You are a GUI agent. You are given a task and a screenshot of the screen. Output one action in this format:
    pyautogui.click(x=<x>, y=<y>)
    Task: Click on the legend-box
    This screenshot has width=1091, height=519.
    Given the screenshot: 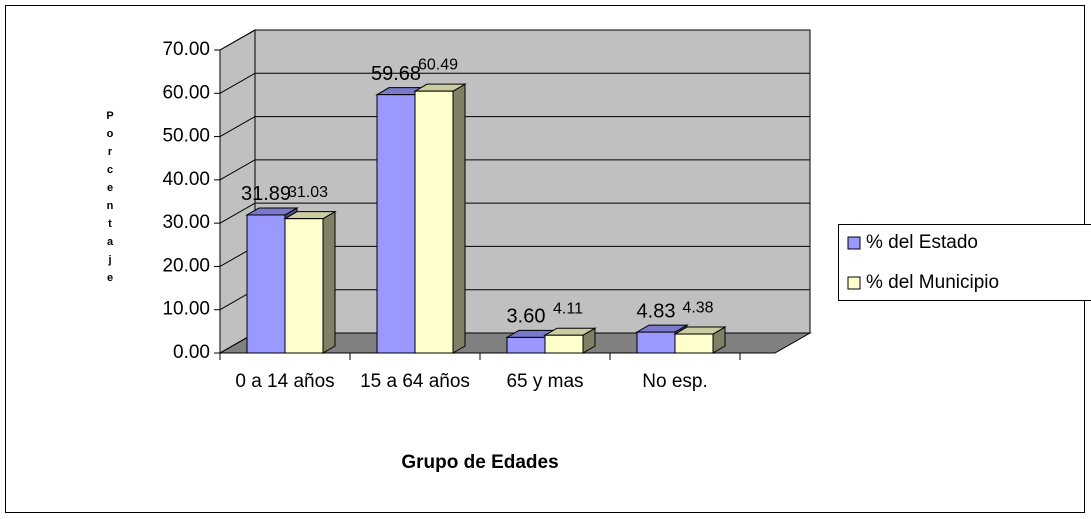 What is the action you would take?
    pyautogui.click(x=964, y=262)
    